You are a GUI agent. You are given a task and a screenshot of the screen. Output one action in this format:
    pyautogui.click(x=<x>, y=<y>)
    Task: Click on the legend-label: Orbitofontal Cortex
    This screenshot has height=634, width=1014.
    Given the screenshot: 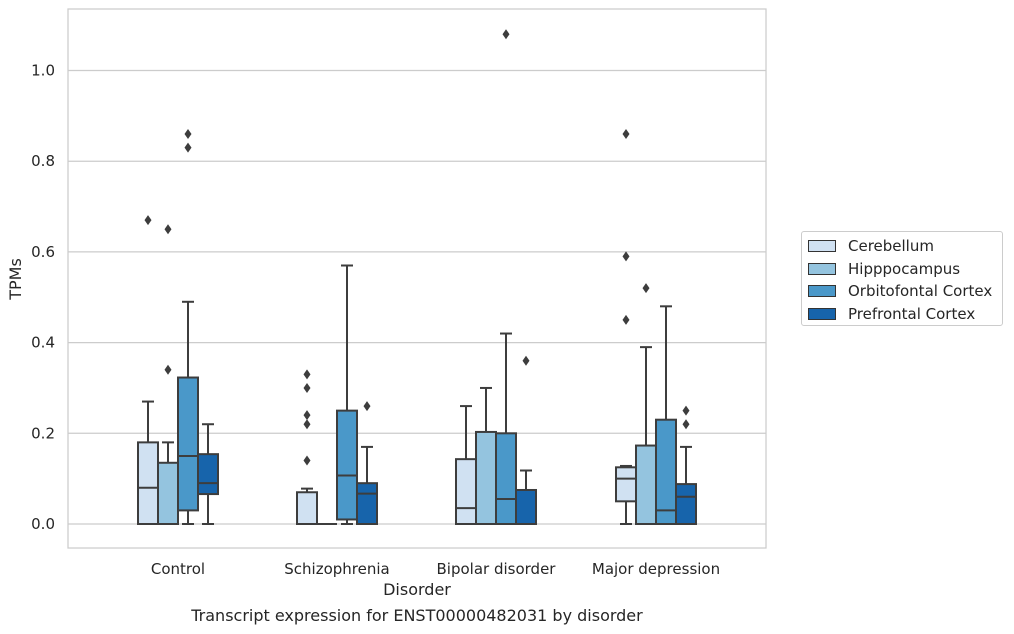 What is the action you would take?
    pyautogui.click(x=920, y=291)
    